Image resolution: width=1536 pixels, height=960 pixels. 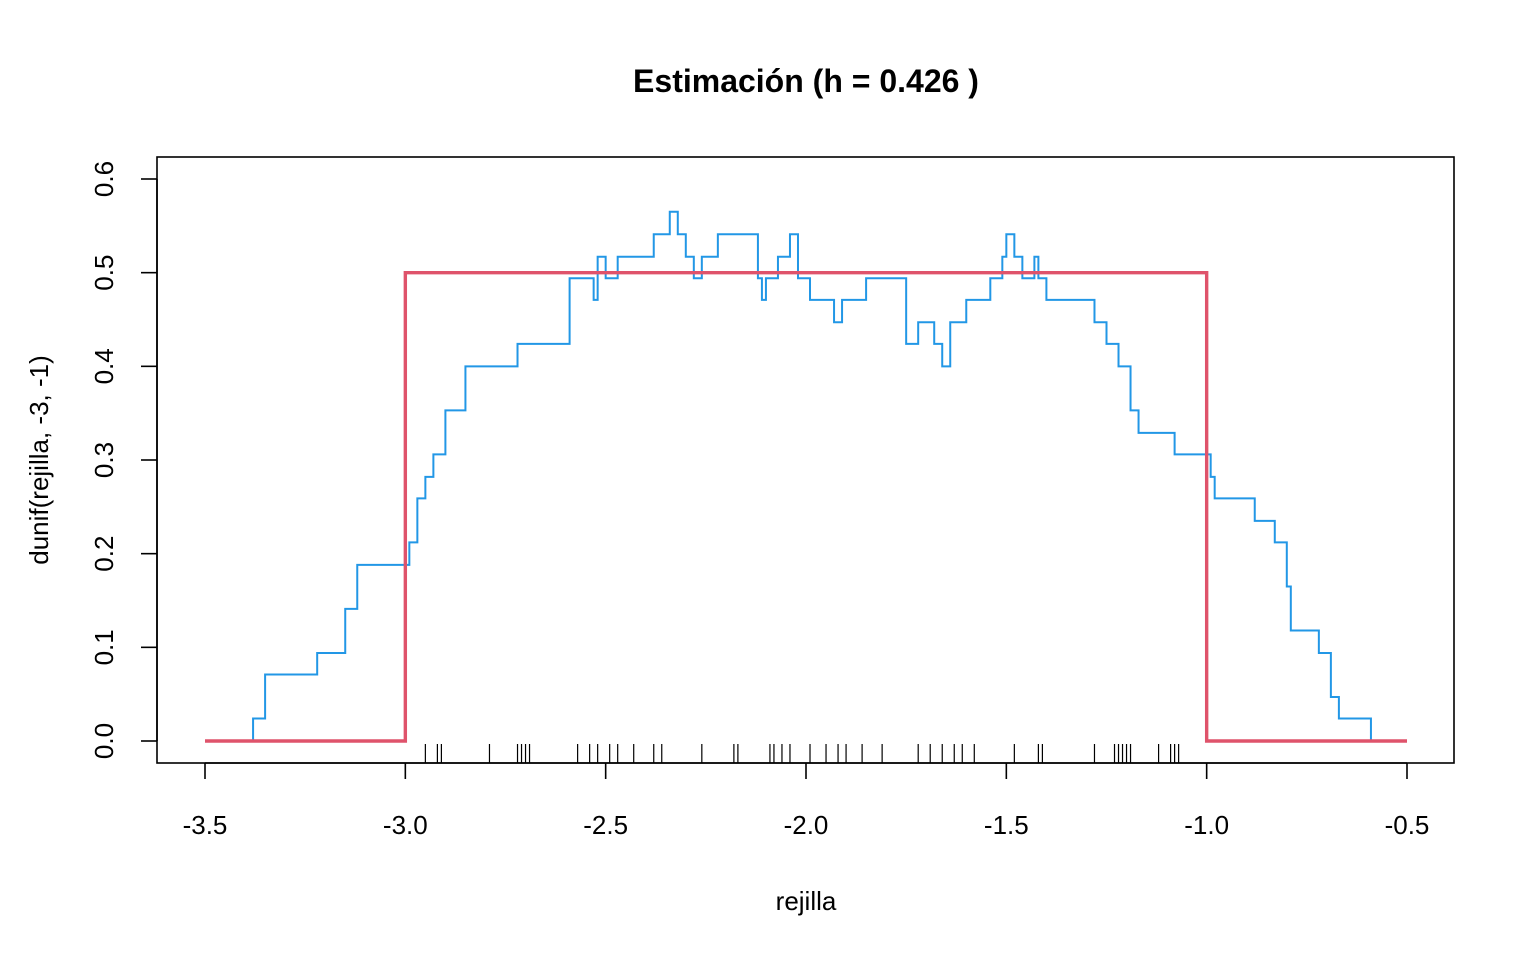 I want to click on y-tick-label: 0.3, so click(x=104, y=460).